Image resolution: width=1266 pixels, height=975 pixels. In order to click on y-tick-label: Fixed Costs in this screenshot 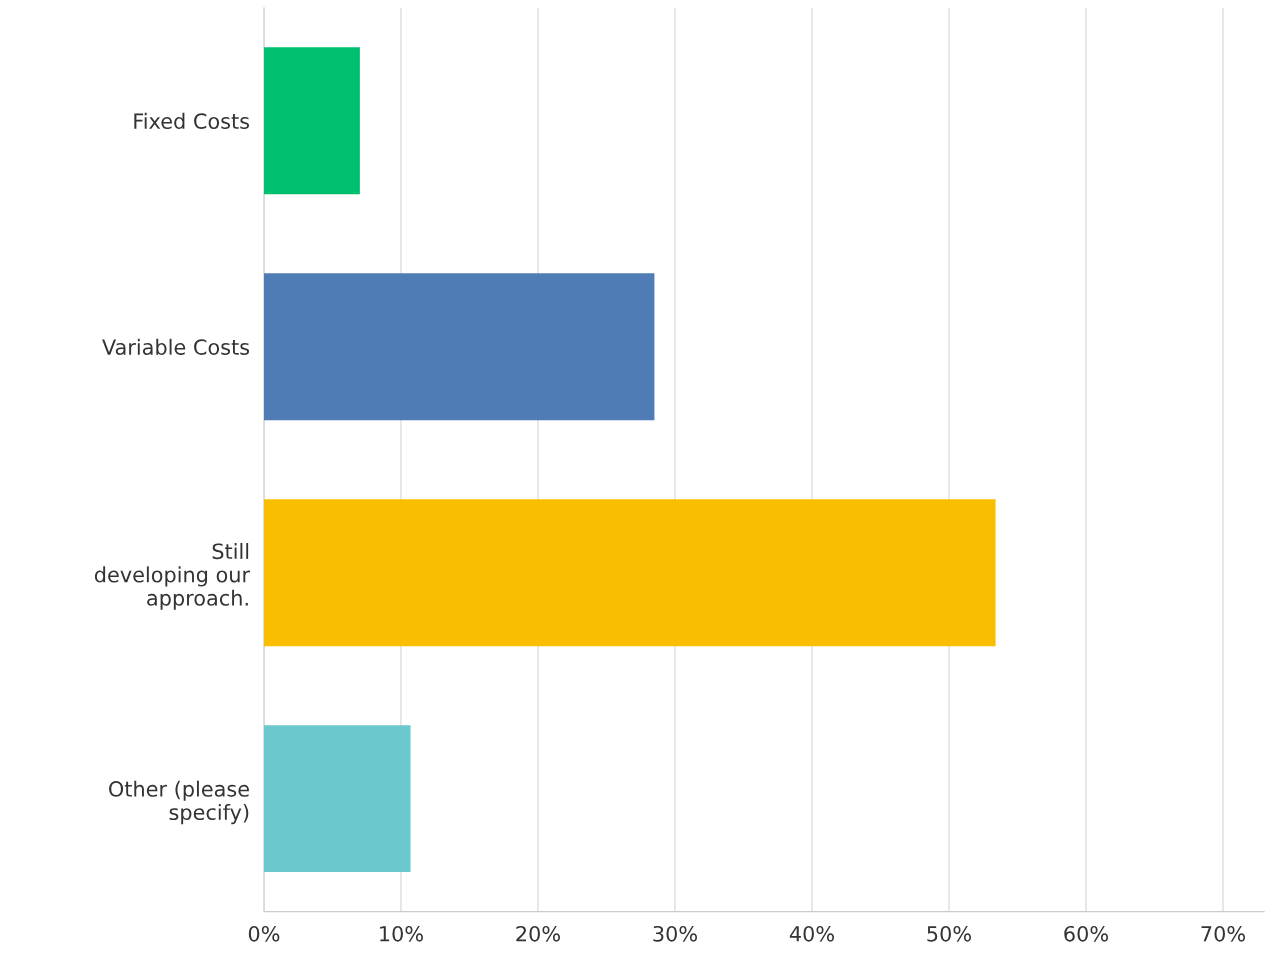, I will do `click(192, 120)`.